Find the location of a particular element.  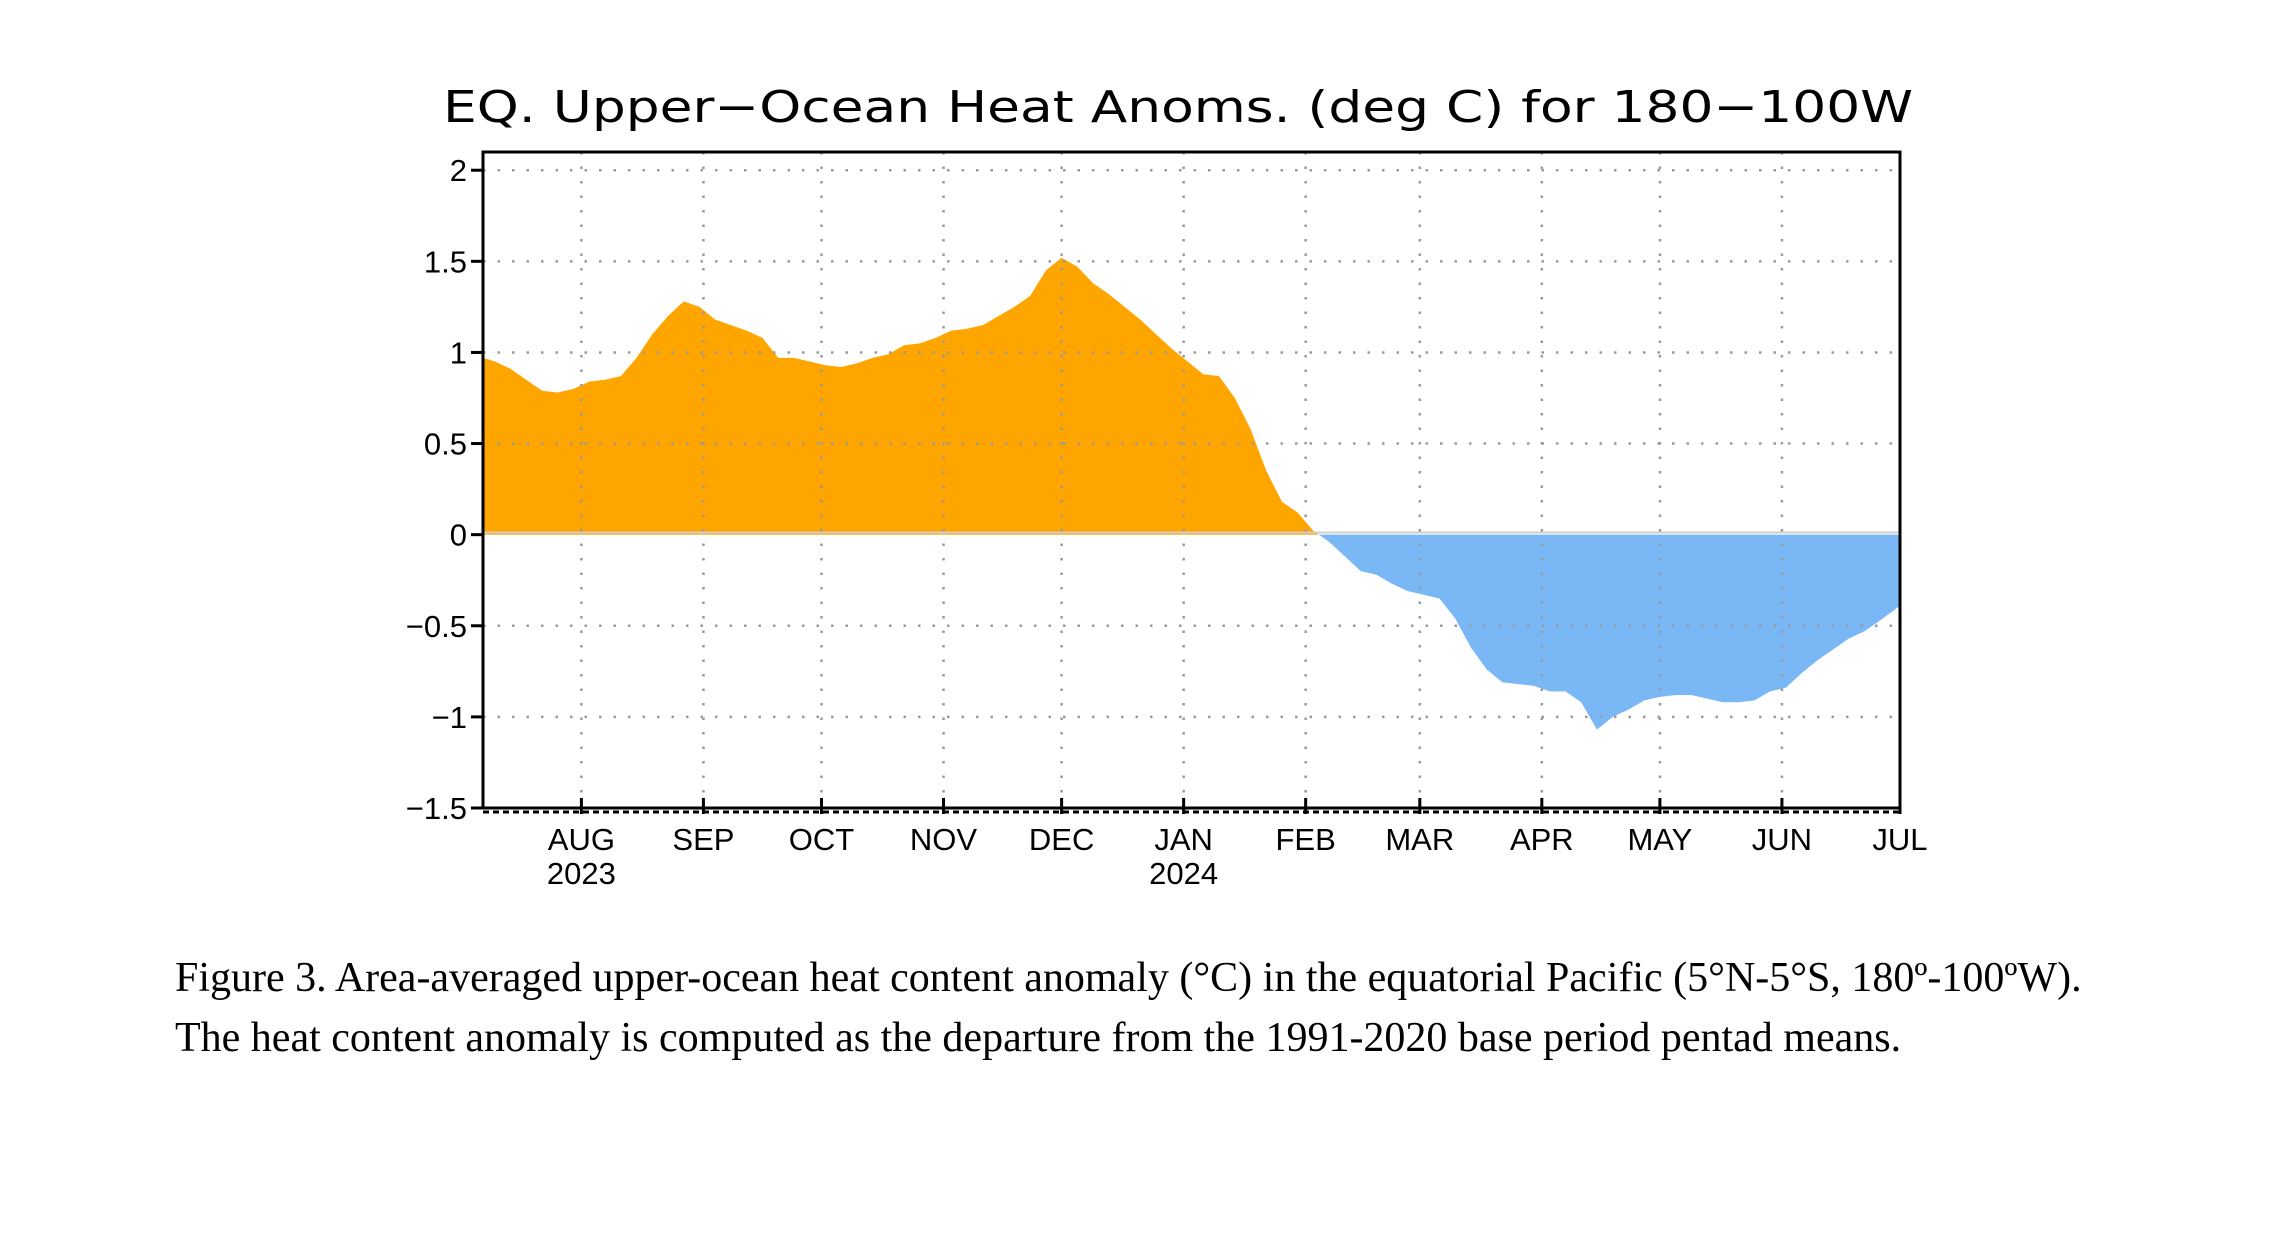

x-tick-label: JUN is located at coordinates (1782, 839).